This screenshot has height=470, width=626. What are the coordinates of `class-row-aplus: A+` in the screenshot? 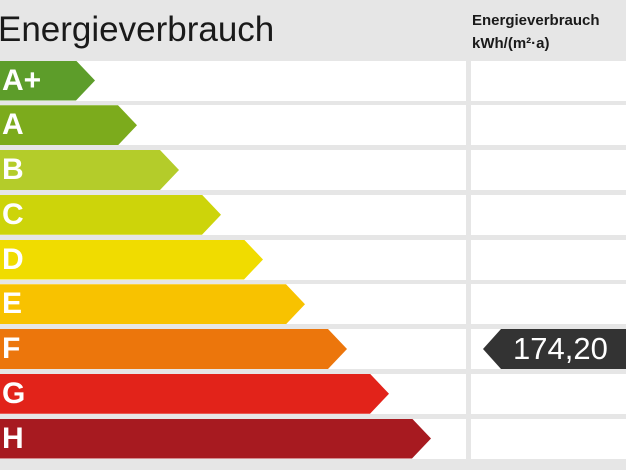 It's located at (313, 80).